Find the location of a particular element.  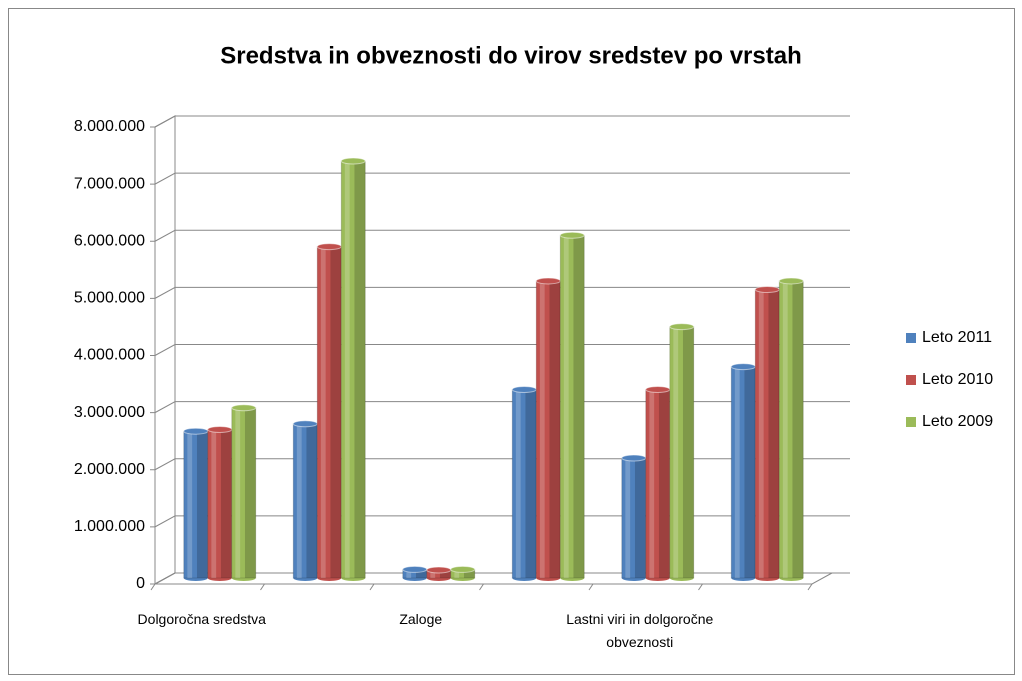

legend-label: Leto 2009 is located at coordinates (957, 421).